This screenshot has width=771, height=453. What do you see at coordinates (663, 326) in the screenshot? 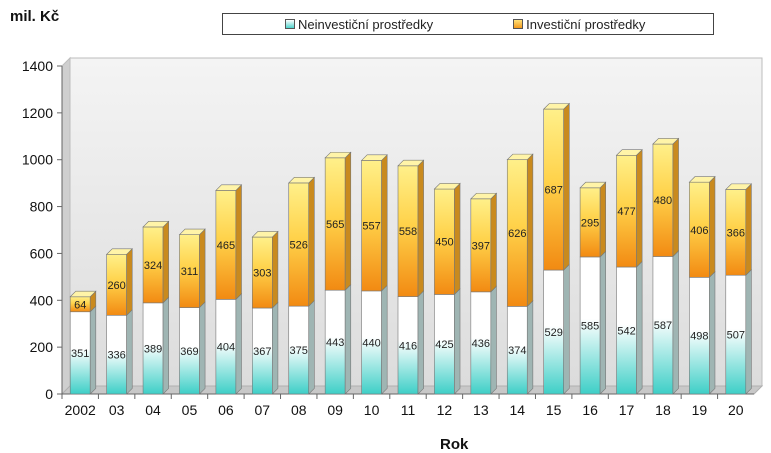
I see `data-label: 587` at bounding box center [663, 326].